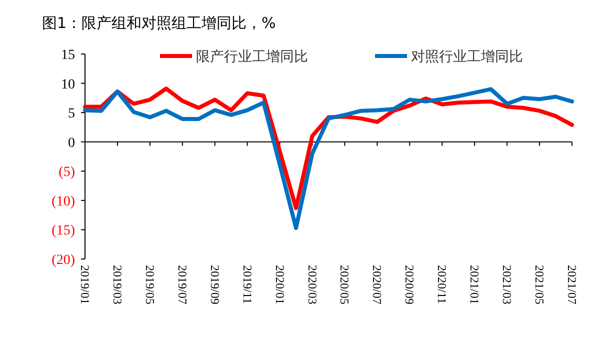 Image resolution: width=608 pixels, height=345 pixels. Describe the element at coordinates (345, 284) in the screenshot. I see `x-tick-label: 2020/05` at that location.